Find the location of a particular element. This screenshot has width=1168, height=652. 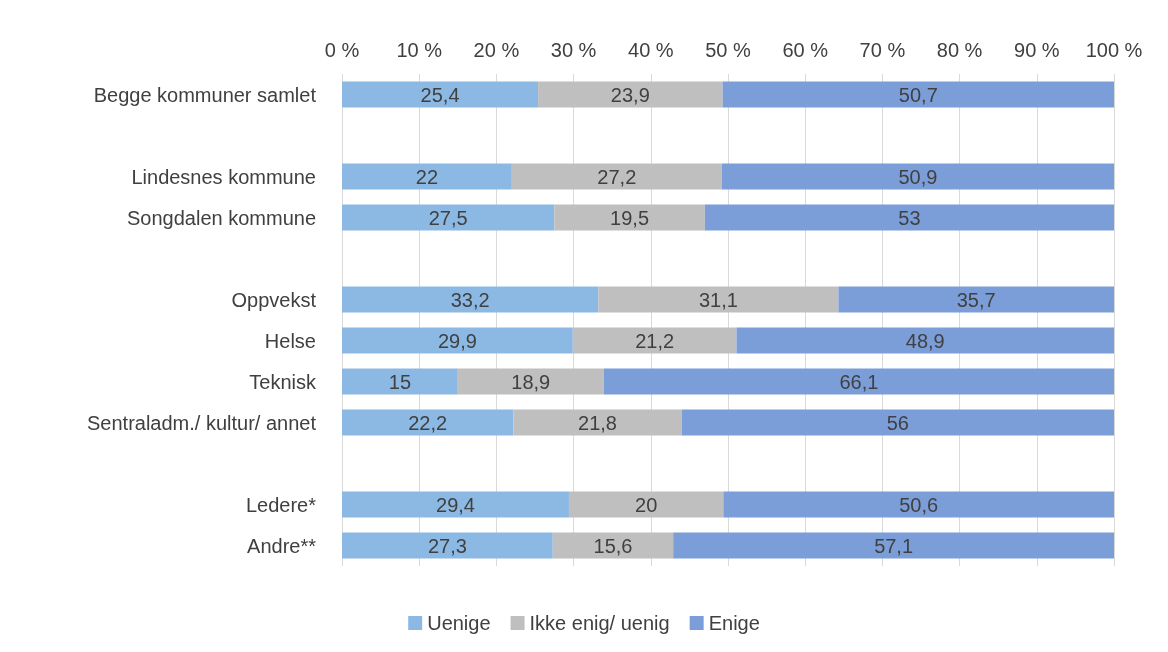

y-tick-label: Begge kommuner samlet is located at coordinates (205, 94).